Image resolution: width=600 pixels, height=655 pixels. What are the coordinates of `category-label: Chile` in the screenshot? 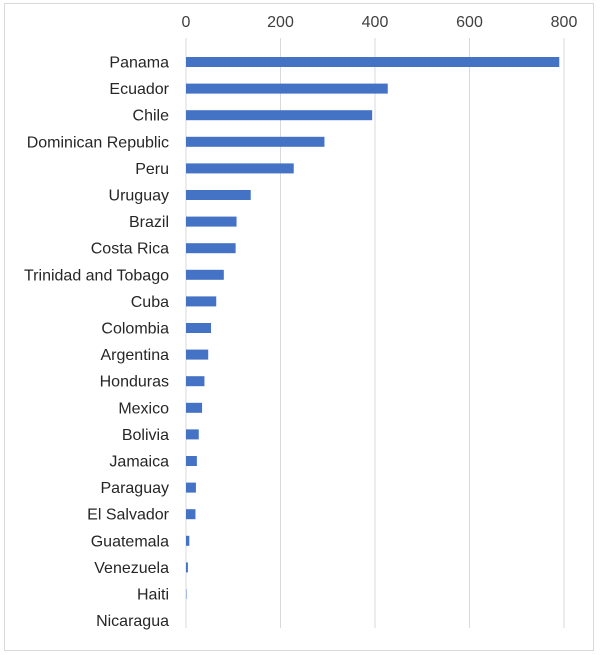 It's located at (151, 116).